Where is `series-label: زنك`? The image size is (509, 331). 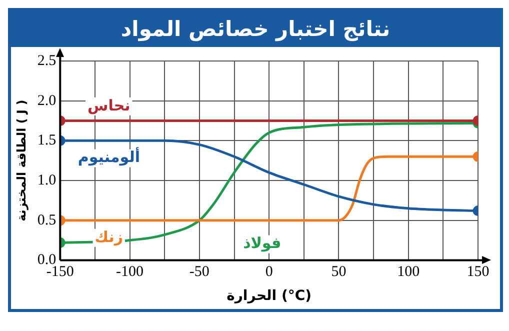 series-label: زنك is located at coordinates (109, 237).